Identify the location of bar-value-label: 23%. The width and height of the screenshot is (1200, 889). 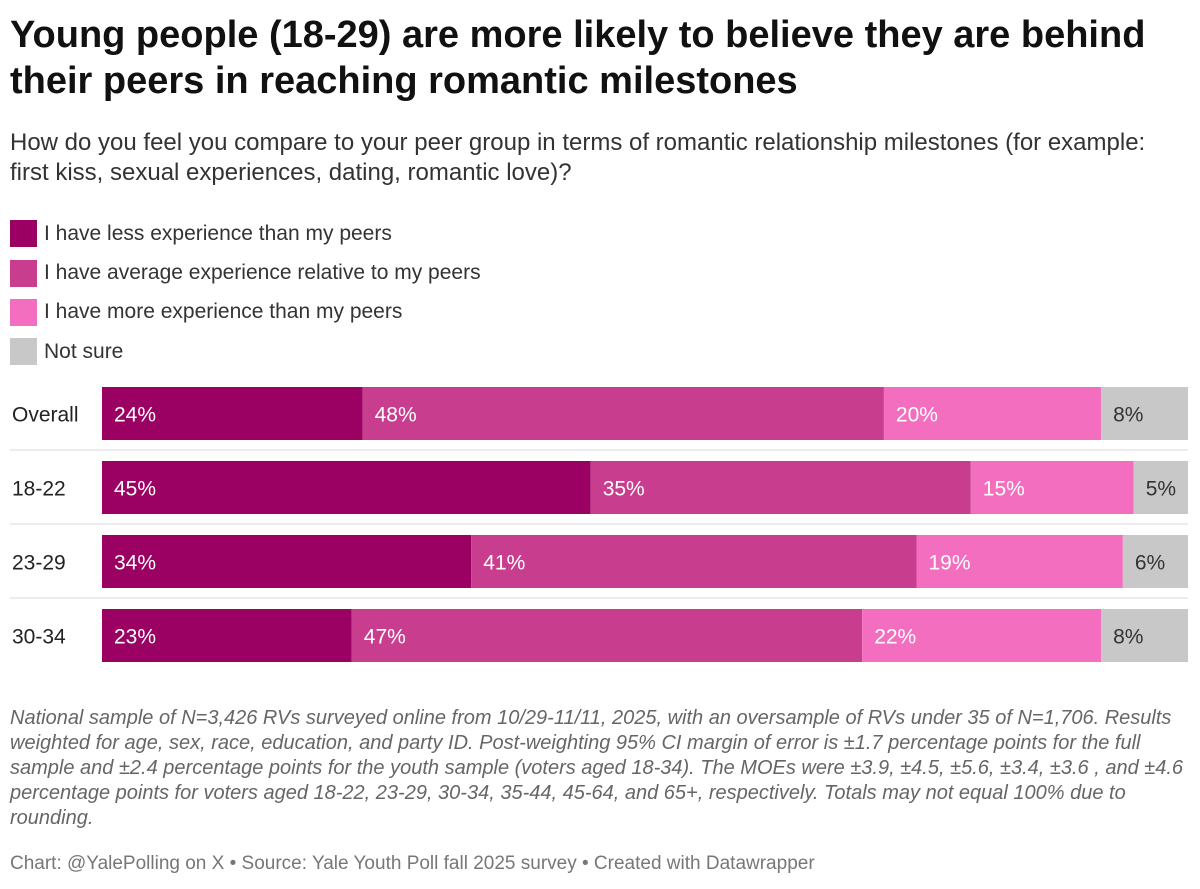
(135, 637).